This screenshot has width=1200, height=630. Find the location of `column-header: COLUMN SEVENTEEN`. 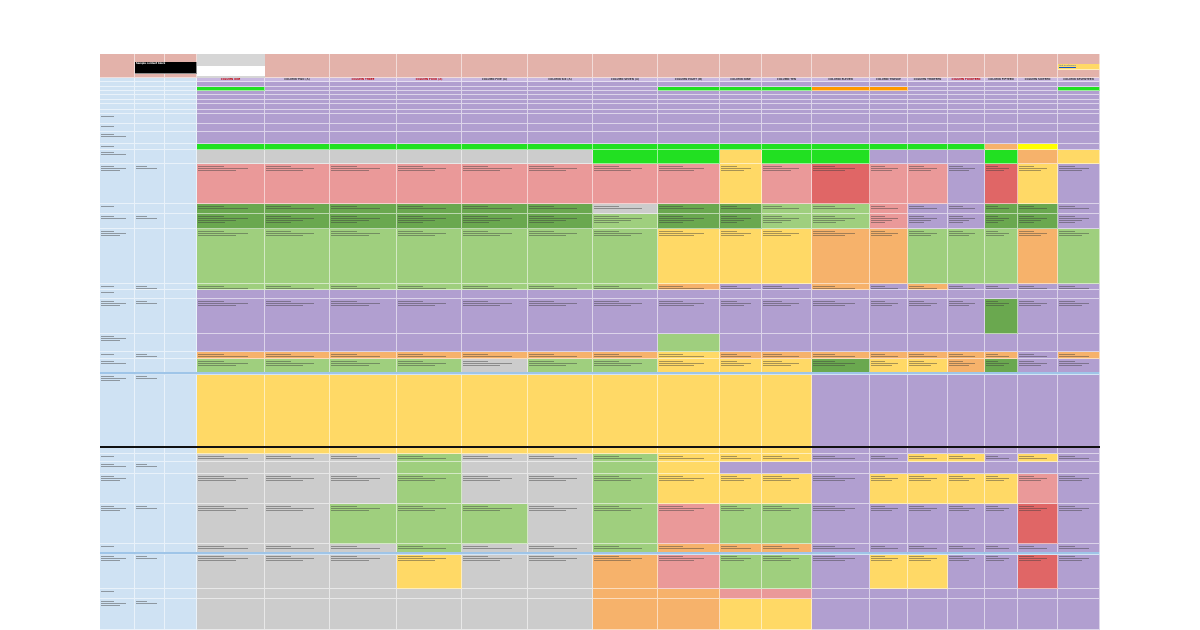

column-header: COLUMN SEVENTEEN is located at coordinates (1079, 80).